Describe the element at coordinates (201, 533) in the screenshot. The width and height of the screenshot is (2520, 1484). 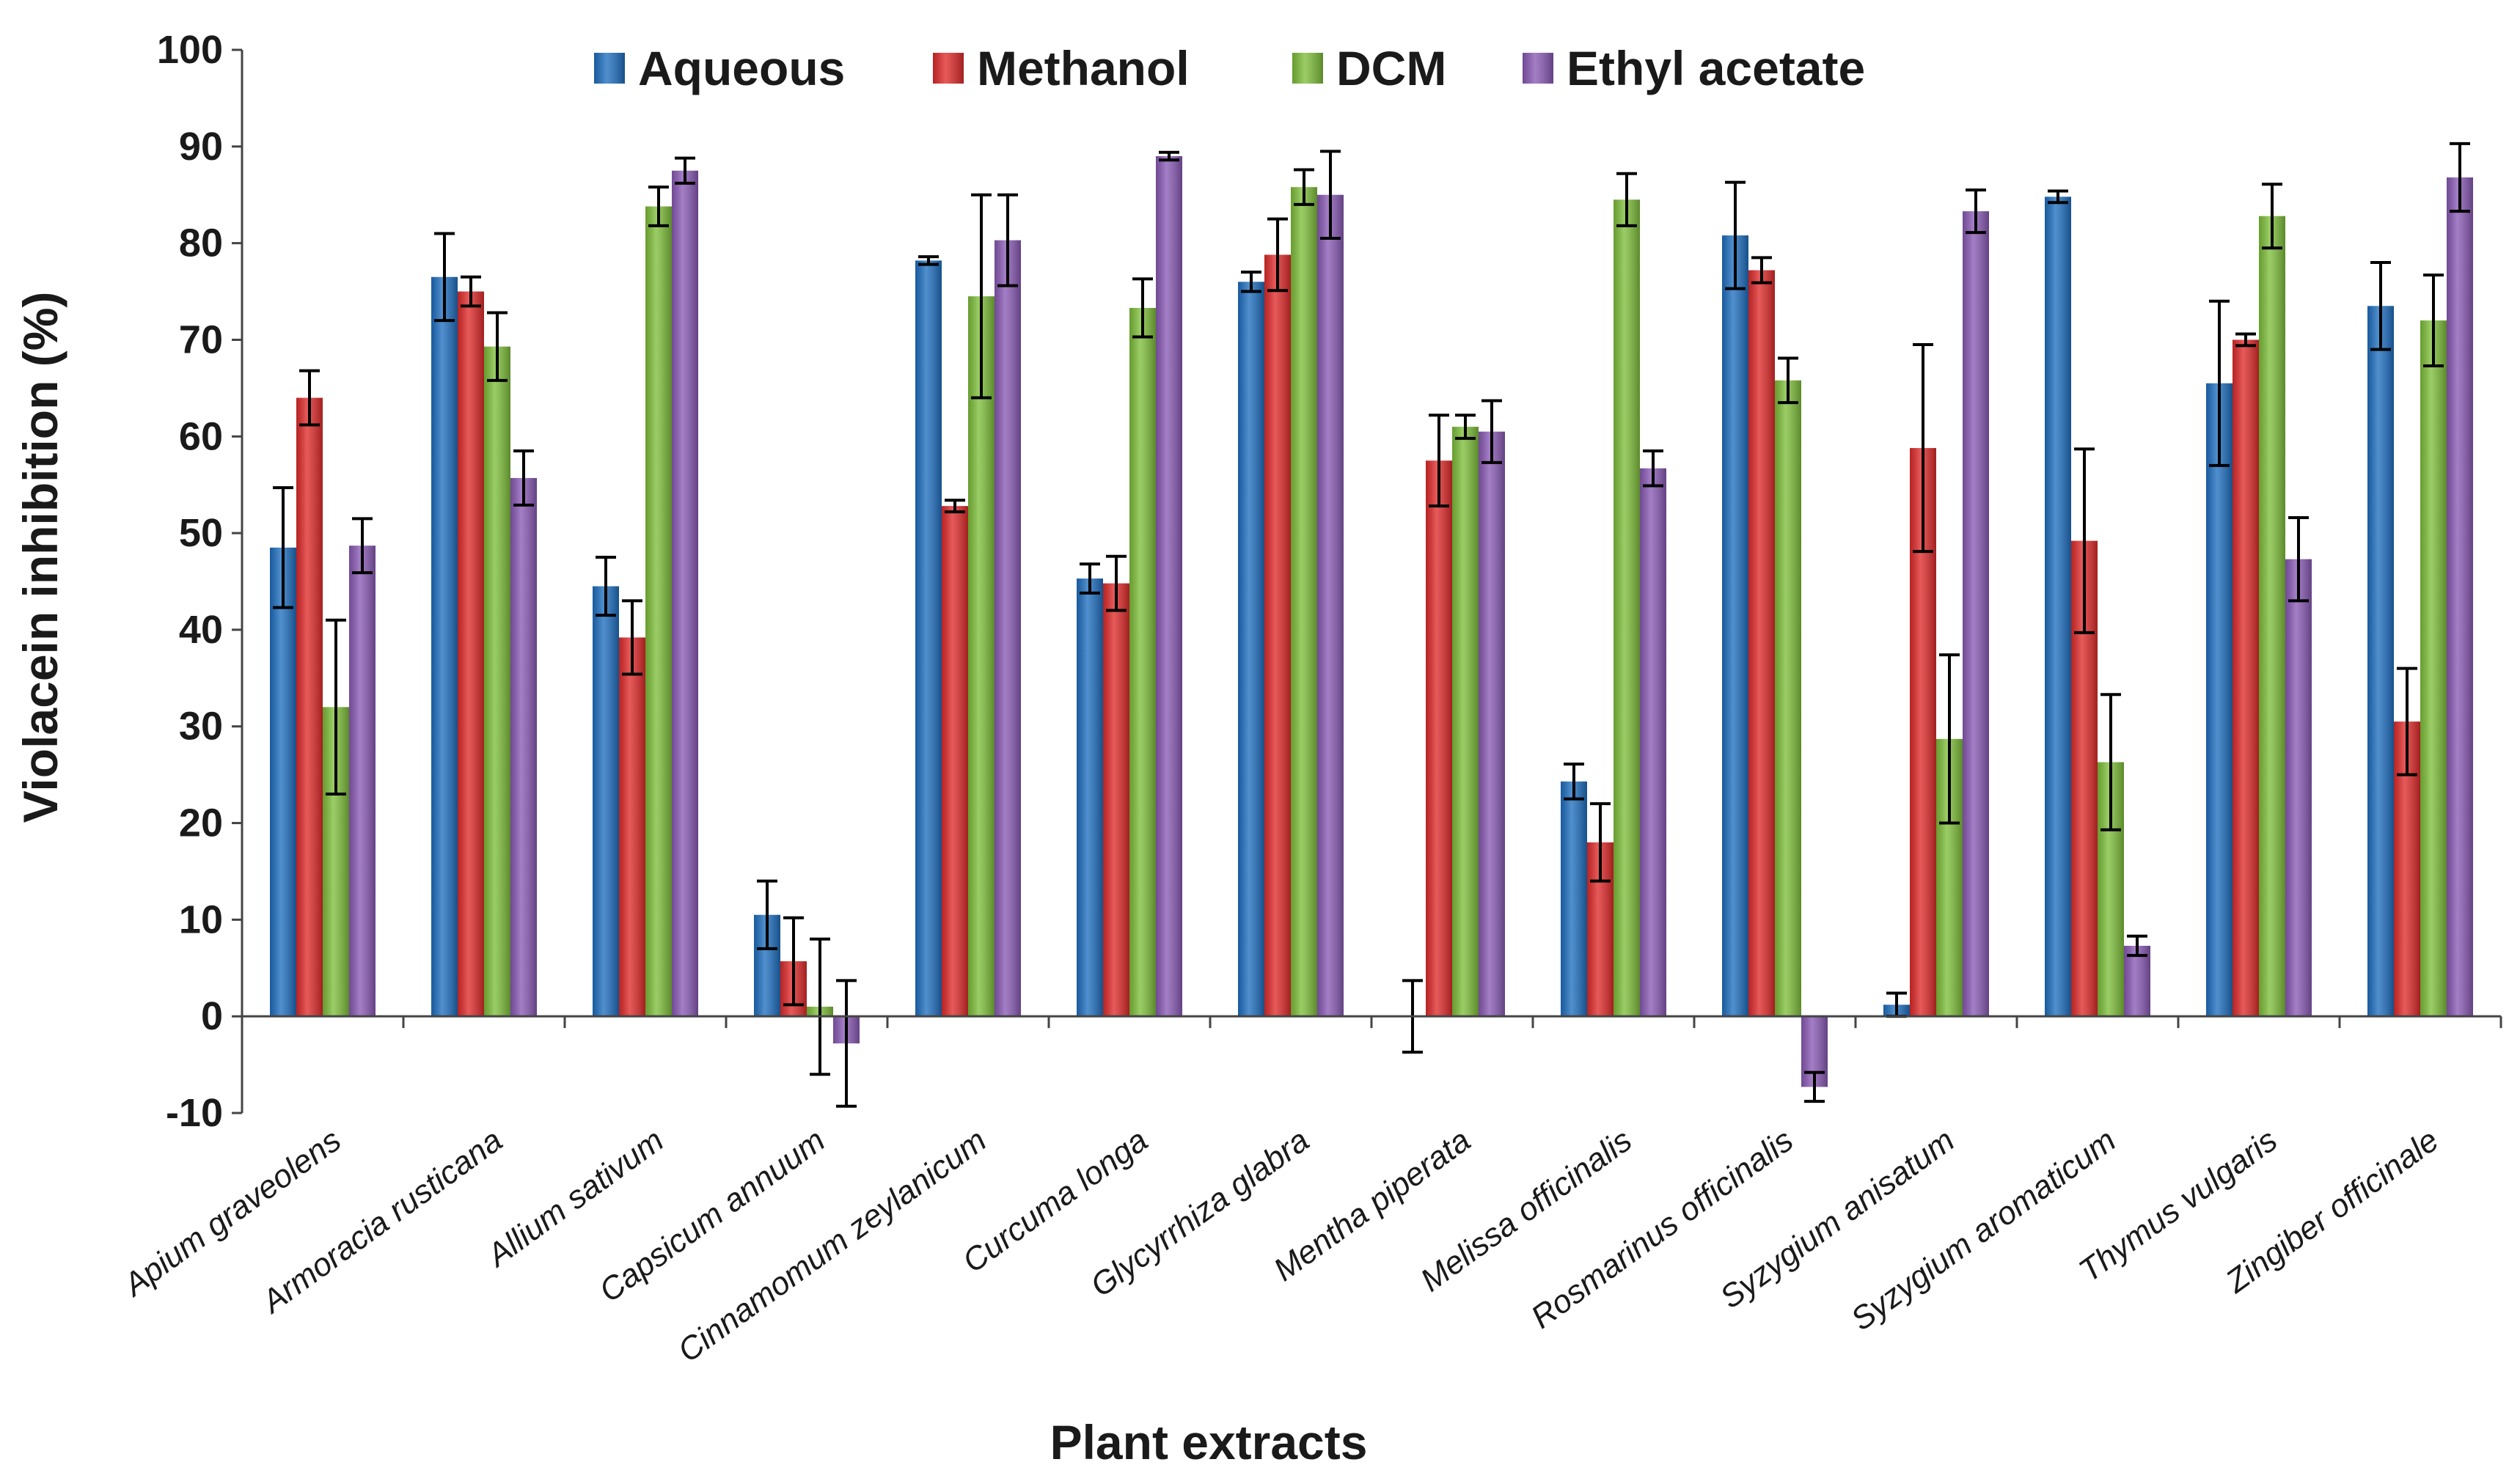
I see `y-tick-label: 50` at that location.